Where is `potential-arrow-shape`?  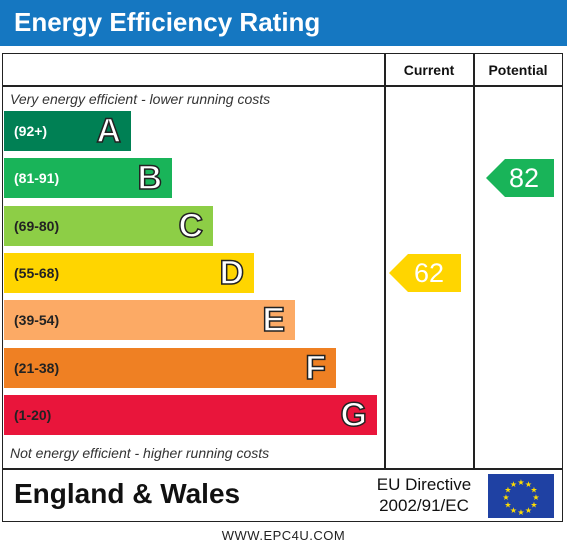 potential-arrow-shape is located at coordinates (520, 178).